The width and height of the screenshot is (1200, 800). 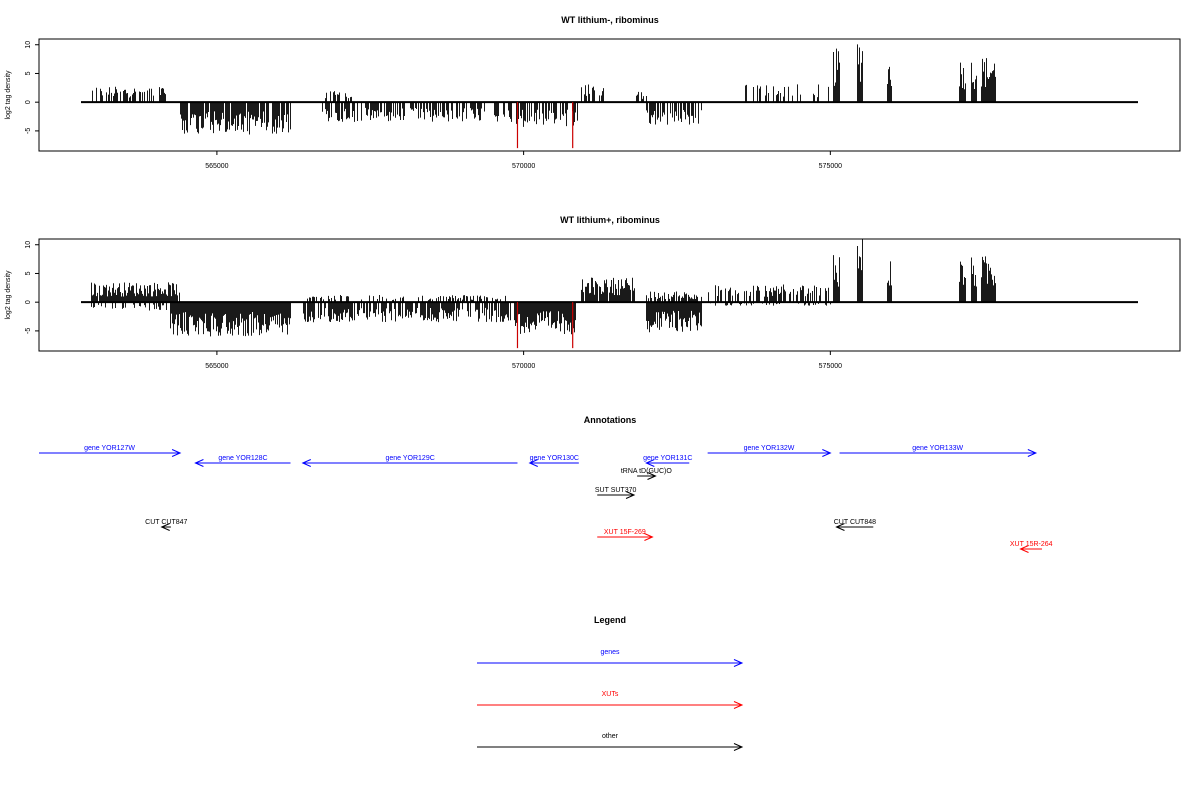 What do you see at coordinates (610, 420) in the screenshot?
I see `annotations-title: Annotations` at bounding box center [610, 420].